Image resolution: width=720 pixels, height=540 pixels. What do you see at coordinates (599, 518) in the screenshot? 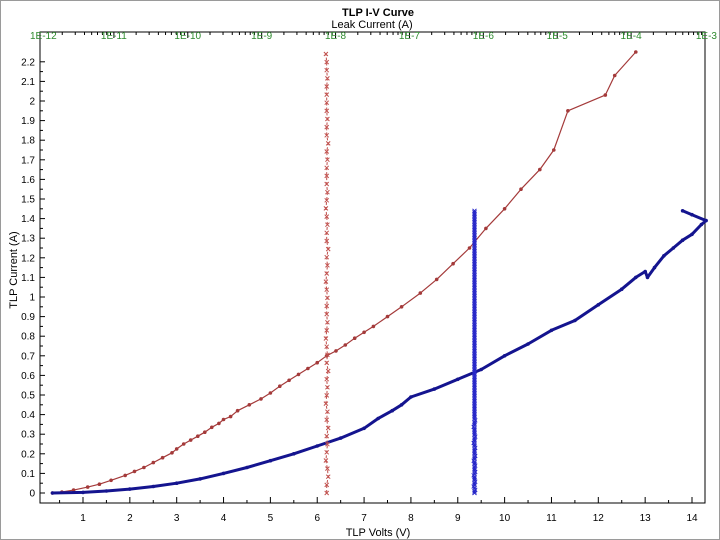
I see `x-tick-label: 12` at bounding box center [599, 518].